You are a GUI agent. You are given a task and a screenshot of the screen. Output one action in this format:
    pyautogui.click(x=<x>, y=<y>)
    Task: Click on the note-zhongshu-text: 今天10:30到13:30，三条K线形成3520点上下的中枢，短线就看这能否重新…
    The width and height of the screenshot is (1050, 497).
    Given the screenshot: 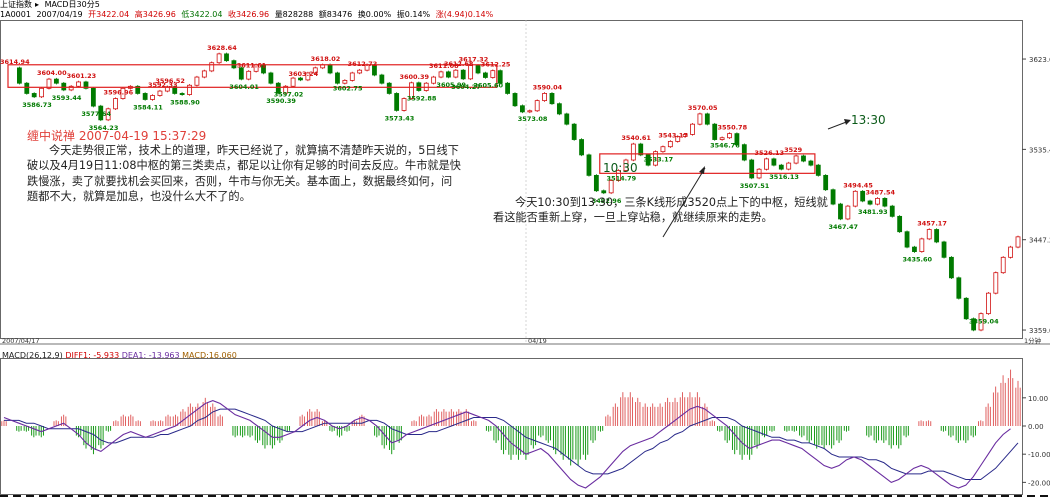 What is the action you would take?
    pyautogui.click(x=660, y=210)
    